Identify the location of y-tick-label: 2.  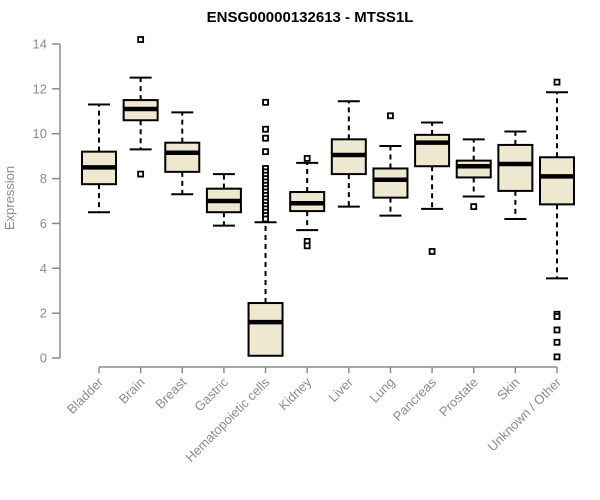
(43, 313).